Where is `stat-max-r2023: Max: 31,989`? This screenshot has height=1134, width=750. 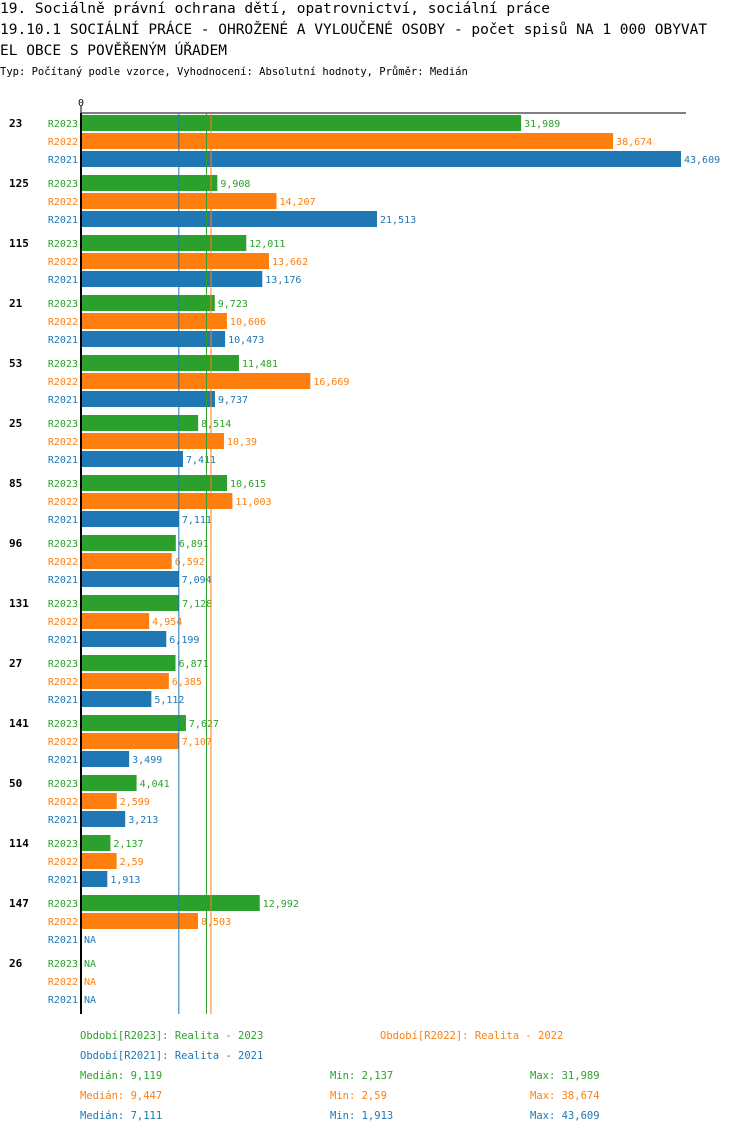
stat-max-r2023: Max: 31,989 is located at coordinates (565, 1076).